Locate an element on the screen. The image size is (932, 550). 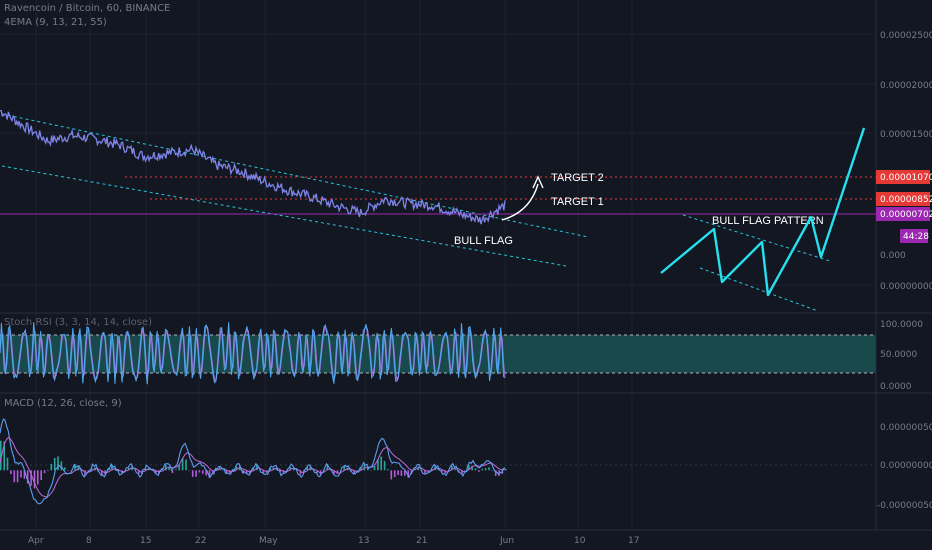
pattern-upper-channel is located at coordinates (756, 238).